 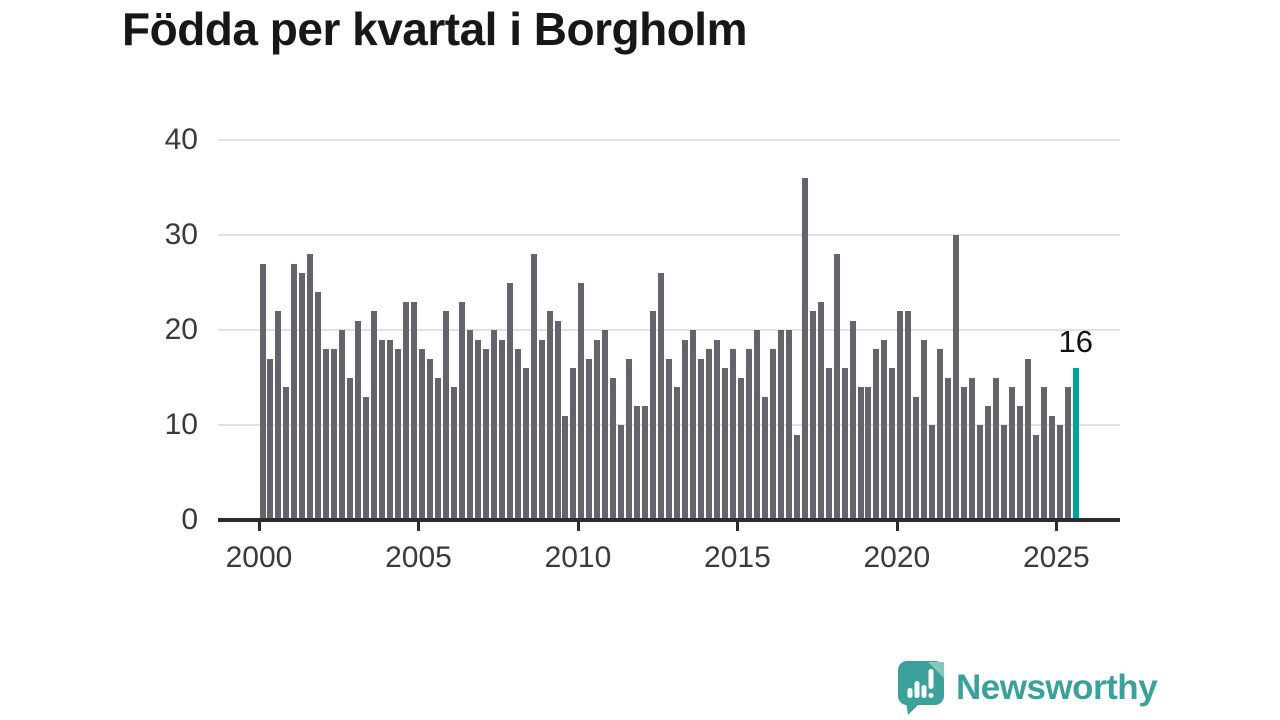 I want to click on y-tick-label: 10, so click(x=181, y=424).